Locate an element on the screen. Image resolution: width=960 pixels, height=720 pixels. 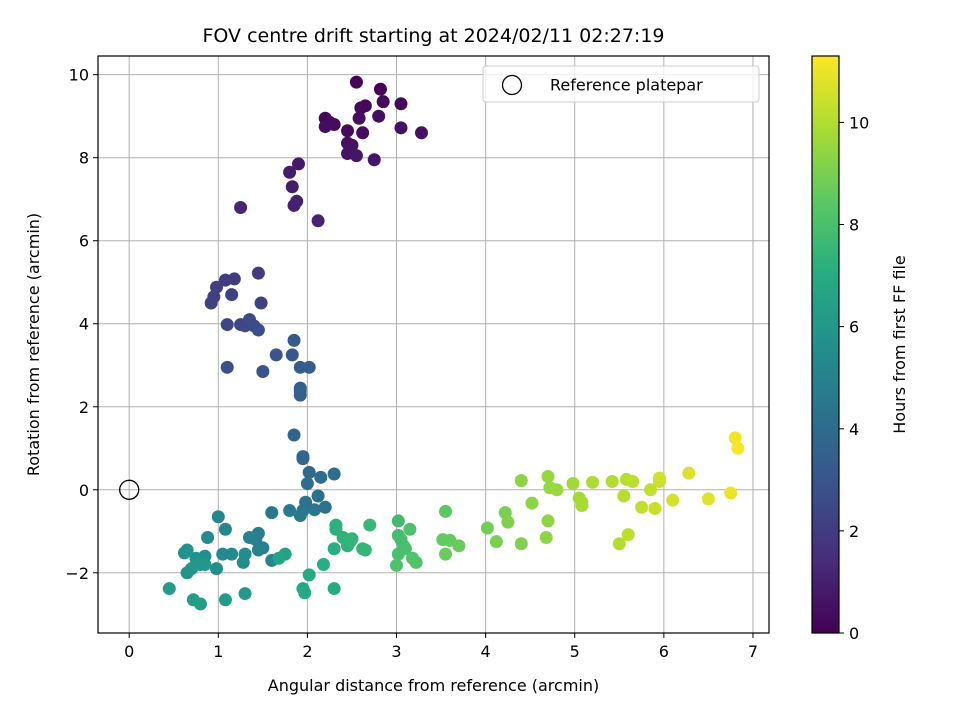
legend: Reference platepar is located at coordinates (621, 84).